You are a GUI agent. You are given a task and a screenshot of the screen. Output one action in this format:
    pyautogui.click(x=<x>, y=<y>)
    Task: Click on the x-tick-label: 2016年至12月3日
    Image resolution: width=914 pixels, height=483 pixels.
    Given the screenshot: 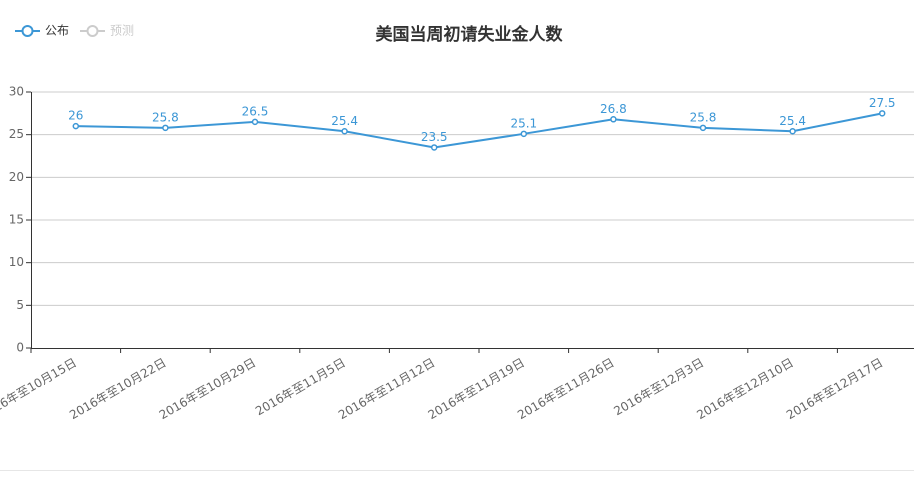 What is the action you would take?
    pyautogui.click(x=658, y=387)
    